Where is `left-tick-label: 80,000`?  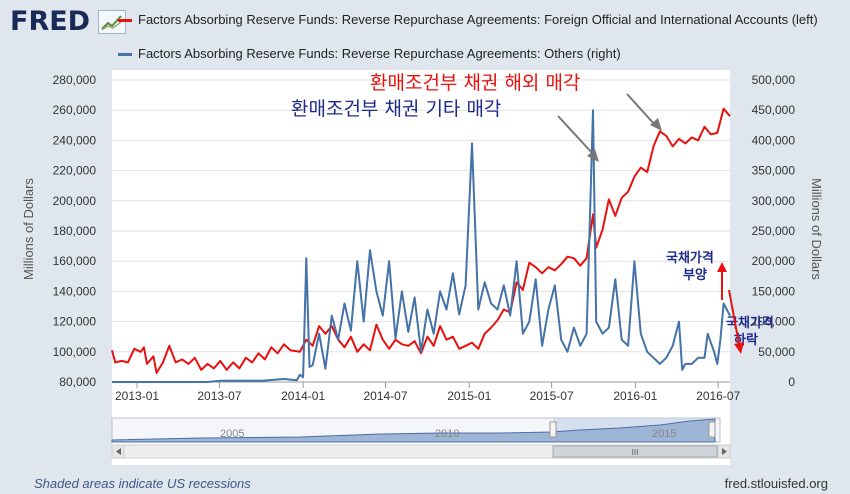
left-tick-label: 80,000 is located at coordinates (77, 382).